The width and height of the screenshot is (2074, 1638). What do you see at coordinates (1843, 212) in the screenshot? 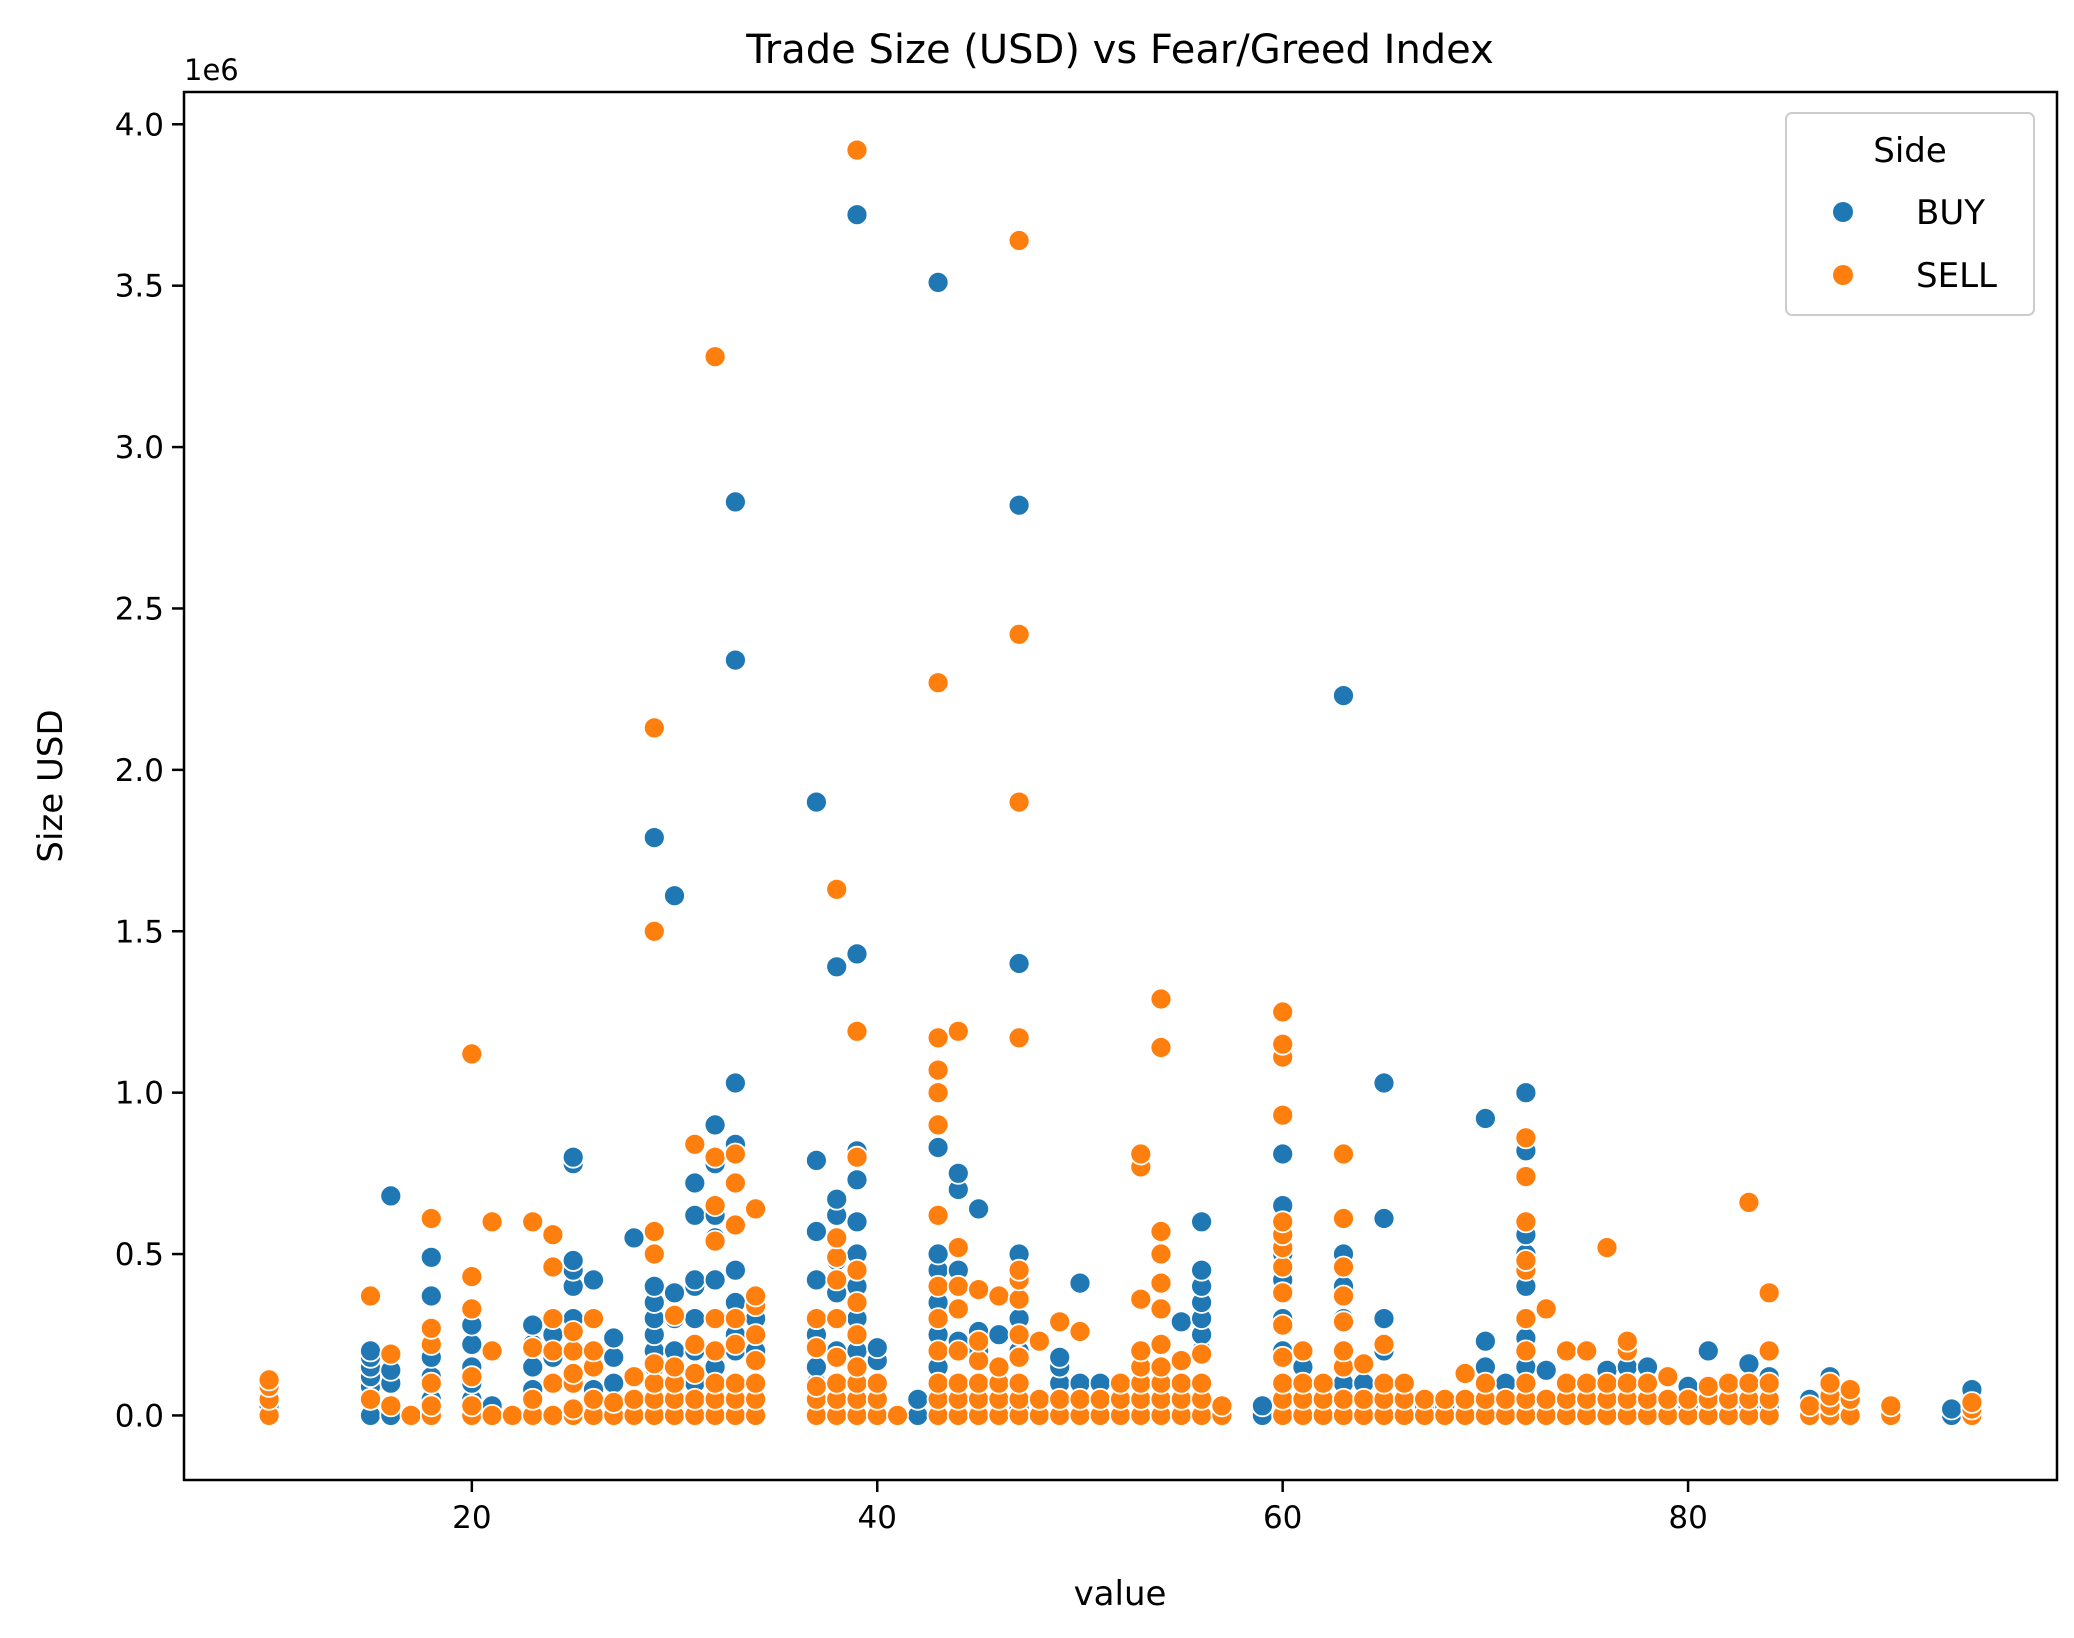
I see `legend-buy-marker` at bounding box center [1843, 212].